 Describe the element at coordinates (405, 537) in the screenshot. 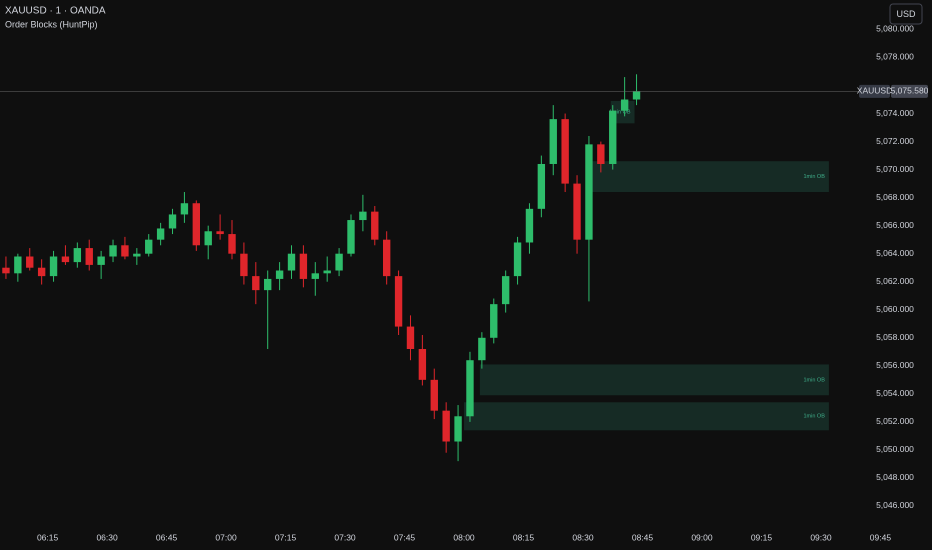

I see `x-tick-label: 07:45` at that location.